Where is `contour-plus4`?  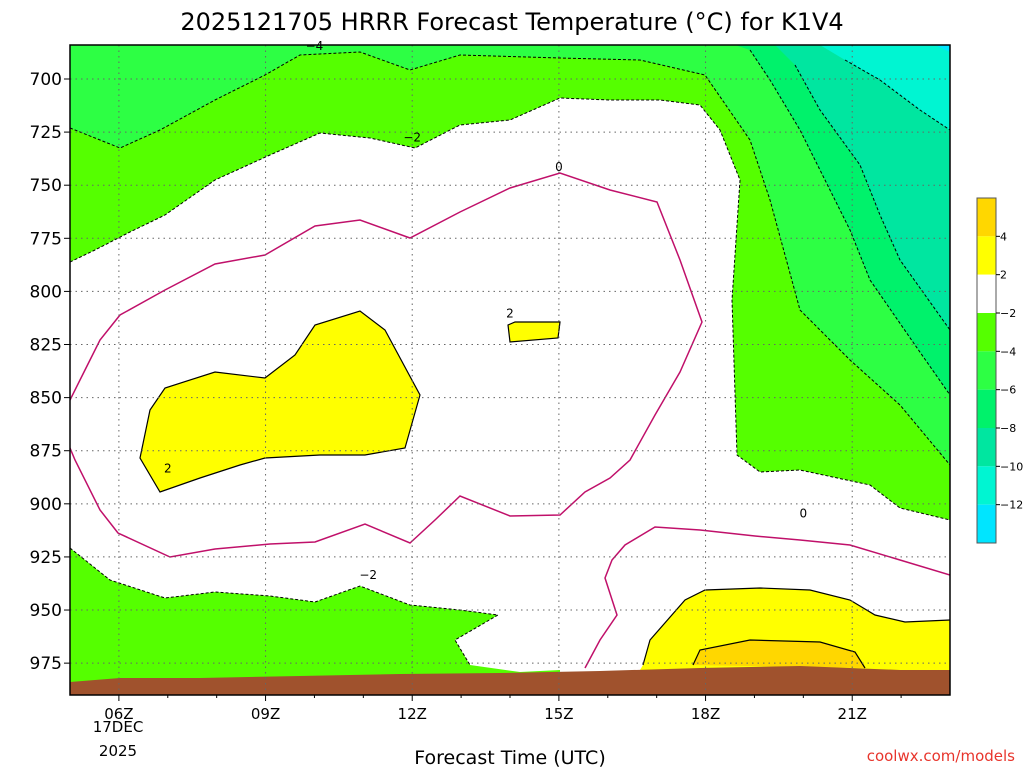
contour-plus4 is located at coordinates (779, 654).